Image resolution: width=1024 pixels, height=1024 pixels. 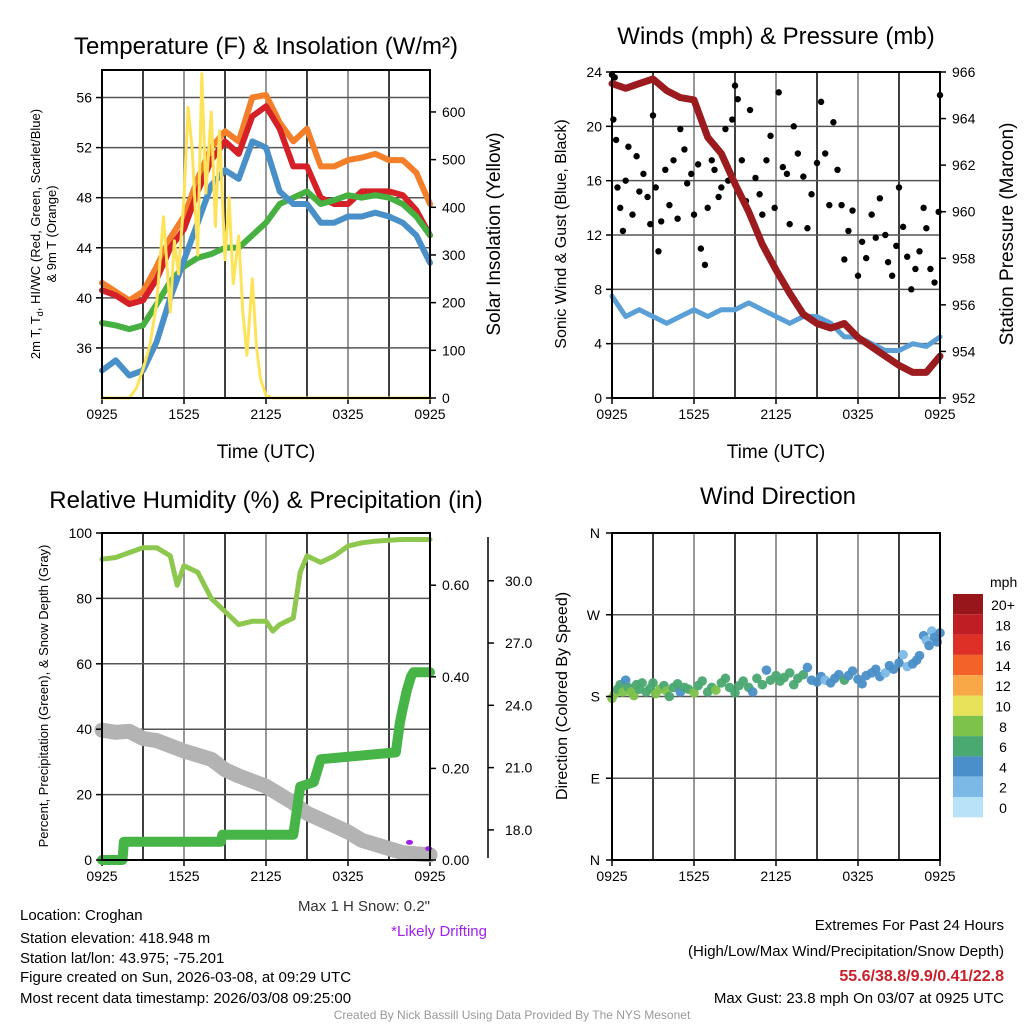 I want to click on y-tick-label: E, so click(x=595, y=778).